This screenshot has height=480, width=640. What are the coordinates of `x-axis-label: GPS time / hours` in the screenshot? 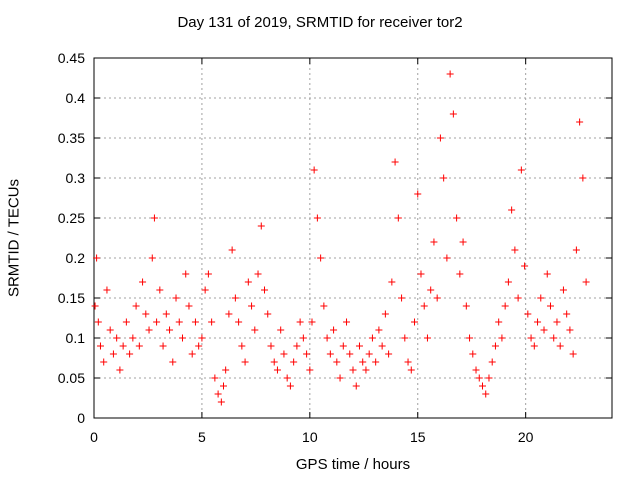 It's located at (353, 464).